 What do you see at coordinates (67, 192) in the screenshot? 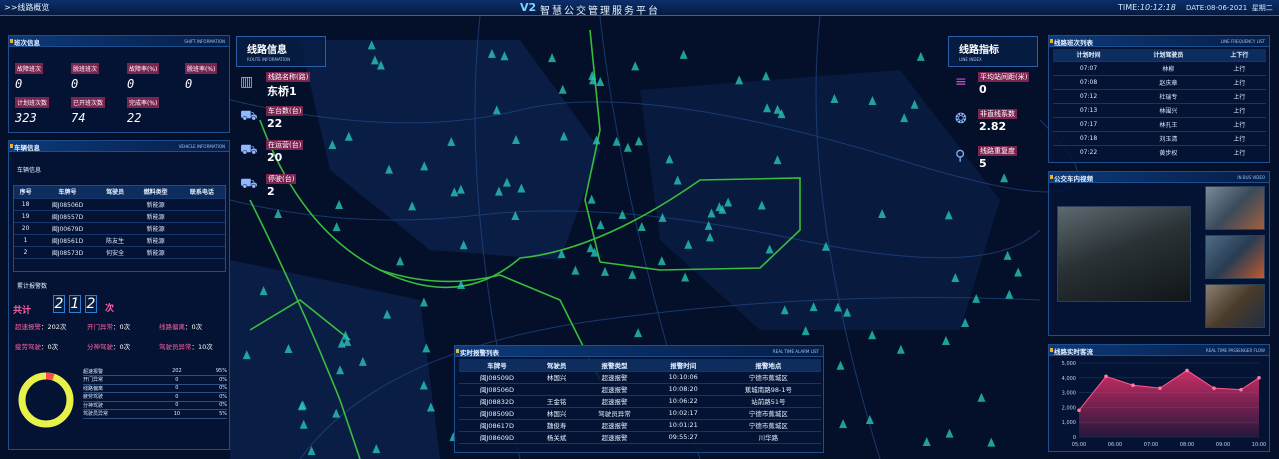
I see `vehicle-col-header: 车牌号` at bounding box center [67, 192].